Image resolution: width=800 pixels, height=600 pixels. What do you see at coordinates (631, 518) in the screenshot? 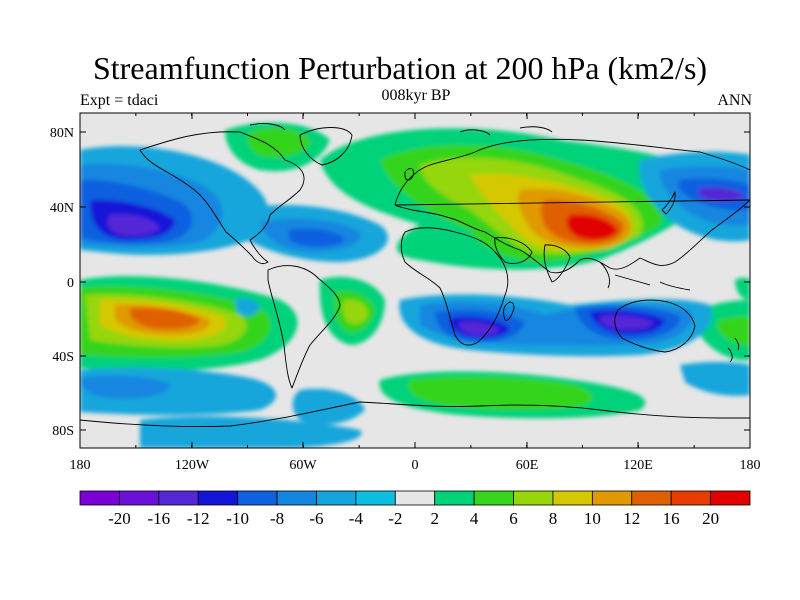
I see `colorbar-label: 12` at bounding box center [631, 518].